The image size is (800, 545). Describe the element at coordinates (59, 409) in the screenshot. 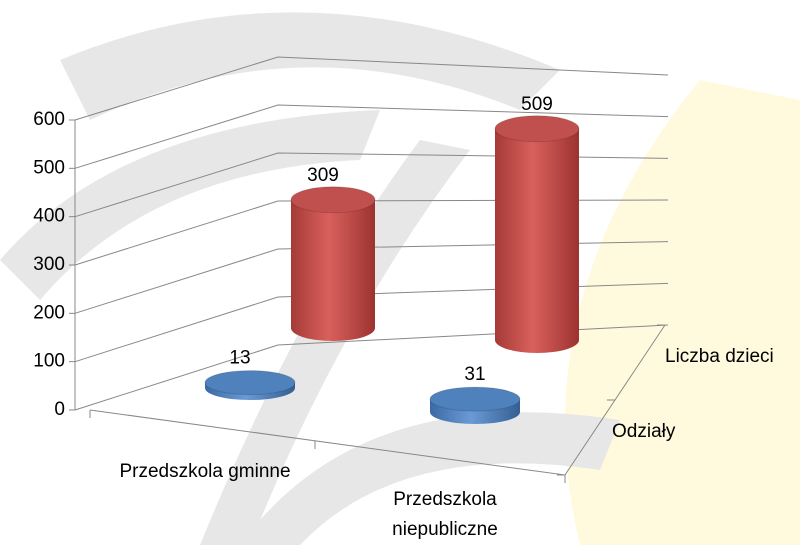

I see `y-tick-label: 0` at that location.